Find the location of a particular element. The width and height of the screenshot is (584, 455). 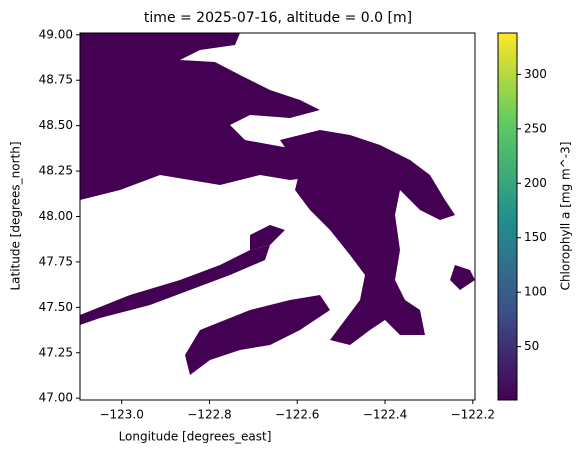

y-axis-label: Latitude [degrees_north] is located at coordinates (16, 215).